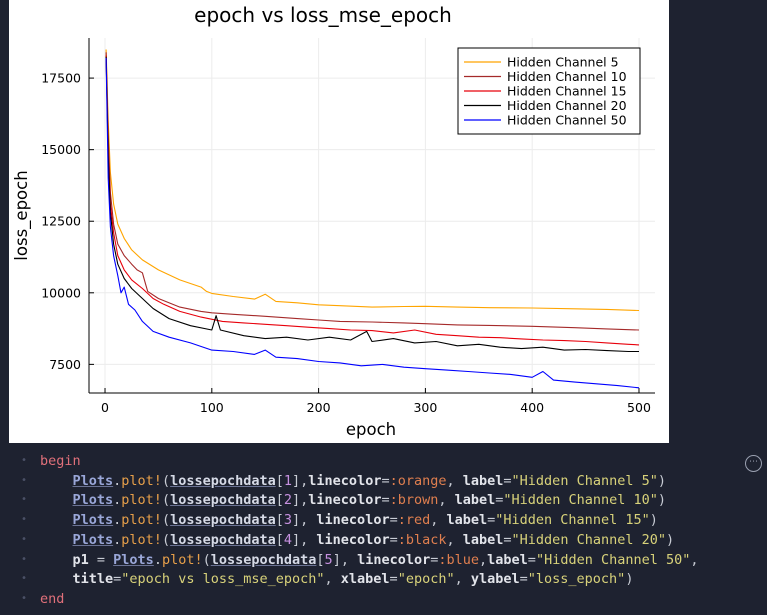 The width and height of the screenshot is (767, 615). I want to click on y-tick-label: 10000, so click(61, 292).